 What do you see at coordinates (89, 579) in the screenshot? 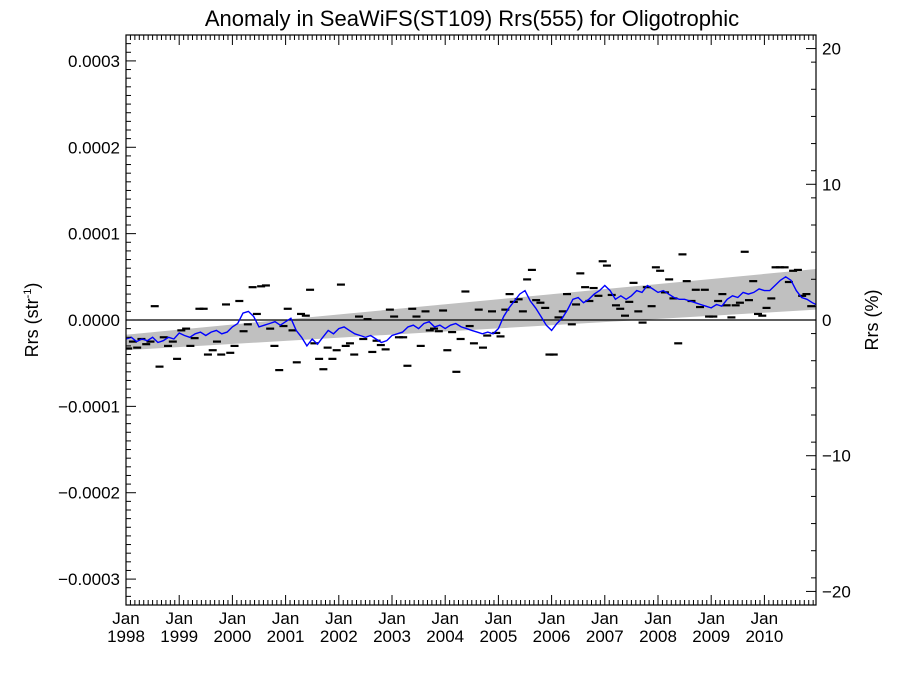
I see `left-tick-label: −0.0003` at bounding box center [89, 579].